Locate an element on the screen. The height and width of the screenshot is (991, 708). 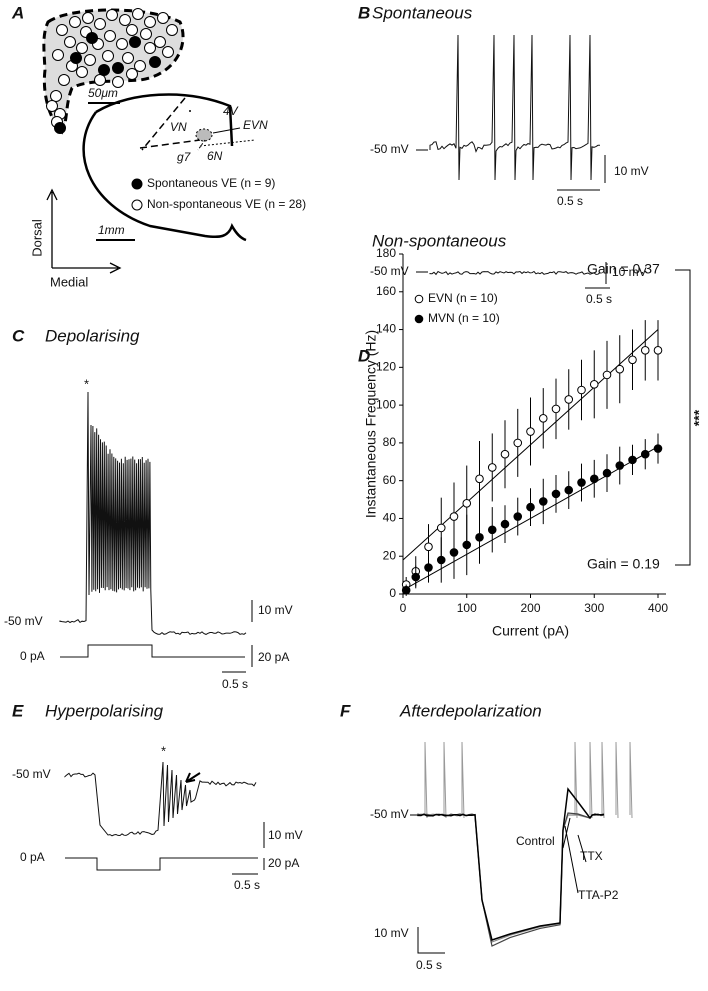
y-axis-label: Instantaneous Frequency (Hz) is located at coordinates (371, 424).